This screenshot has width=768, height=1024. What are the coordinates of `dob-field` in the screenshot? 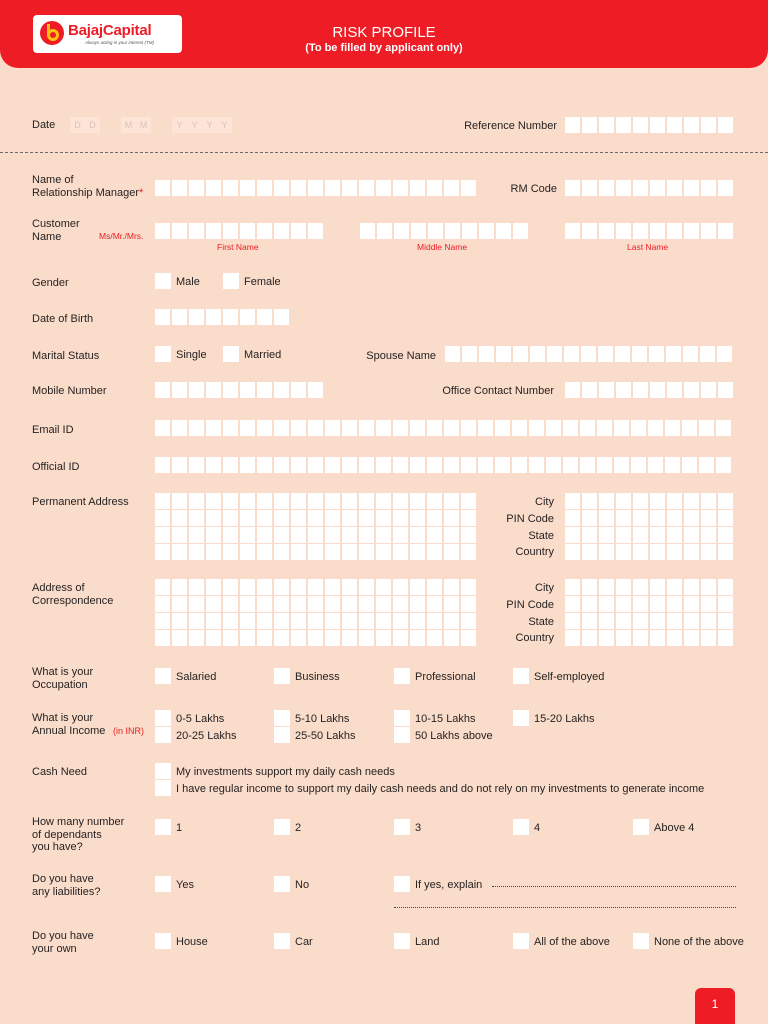 It's located at (222, 317).